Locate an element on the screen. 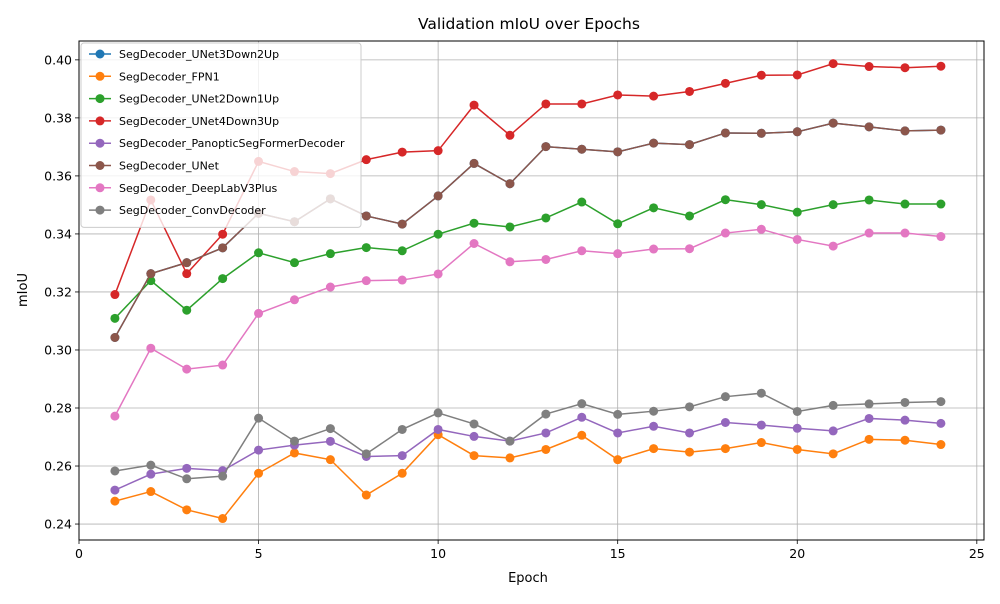 The height and width of the screenshot is (604, 1000). series-SegDecoder_ConvDecoder is located at coordinates (528, 436).